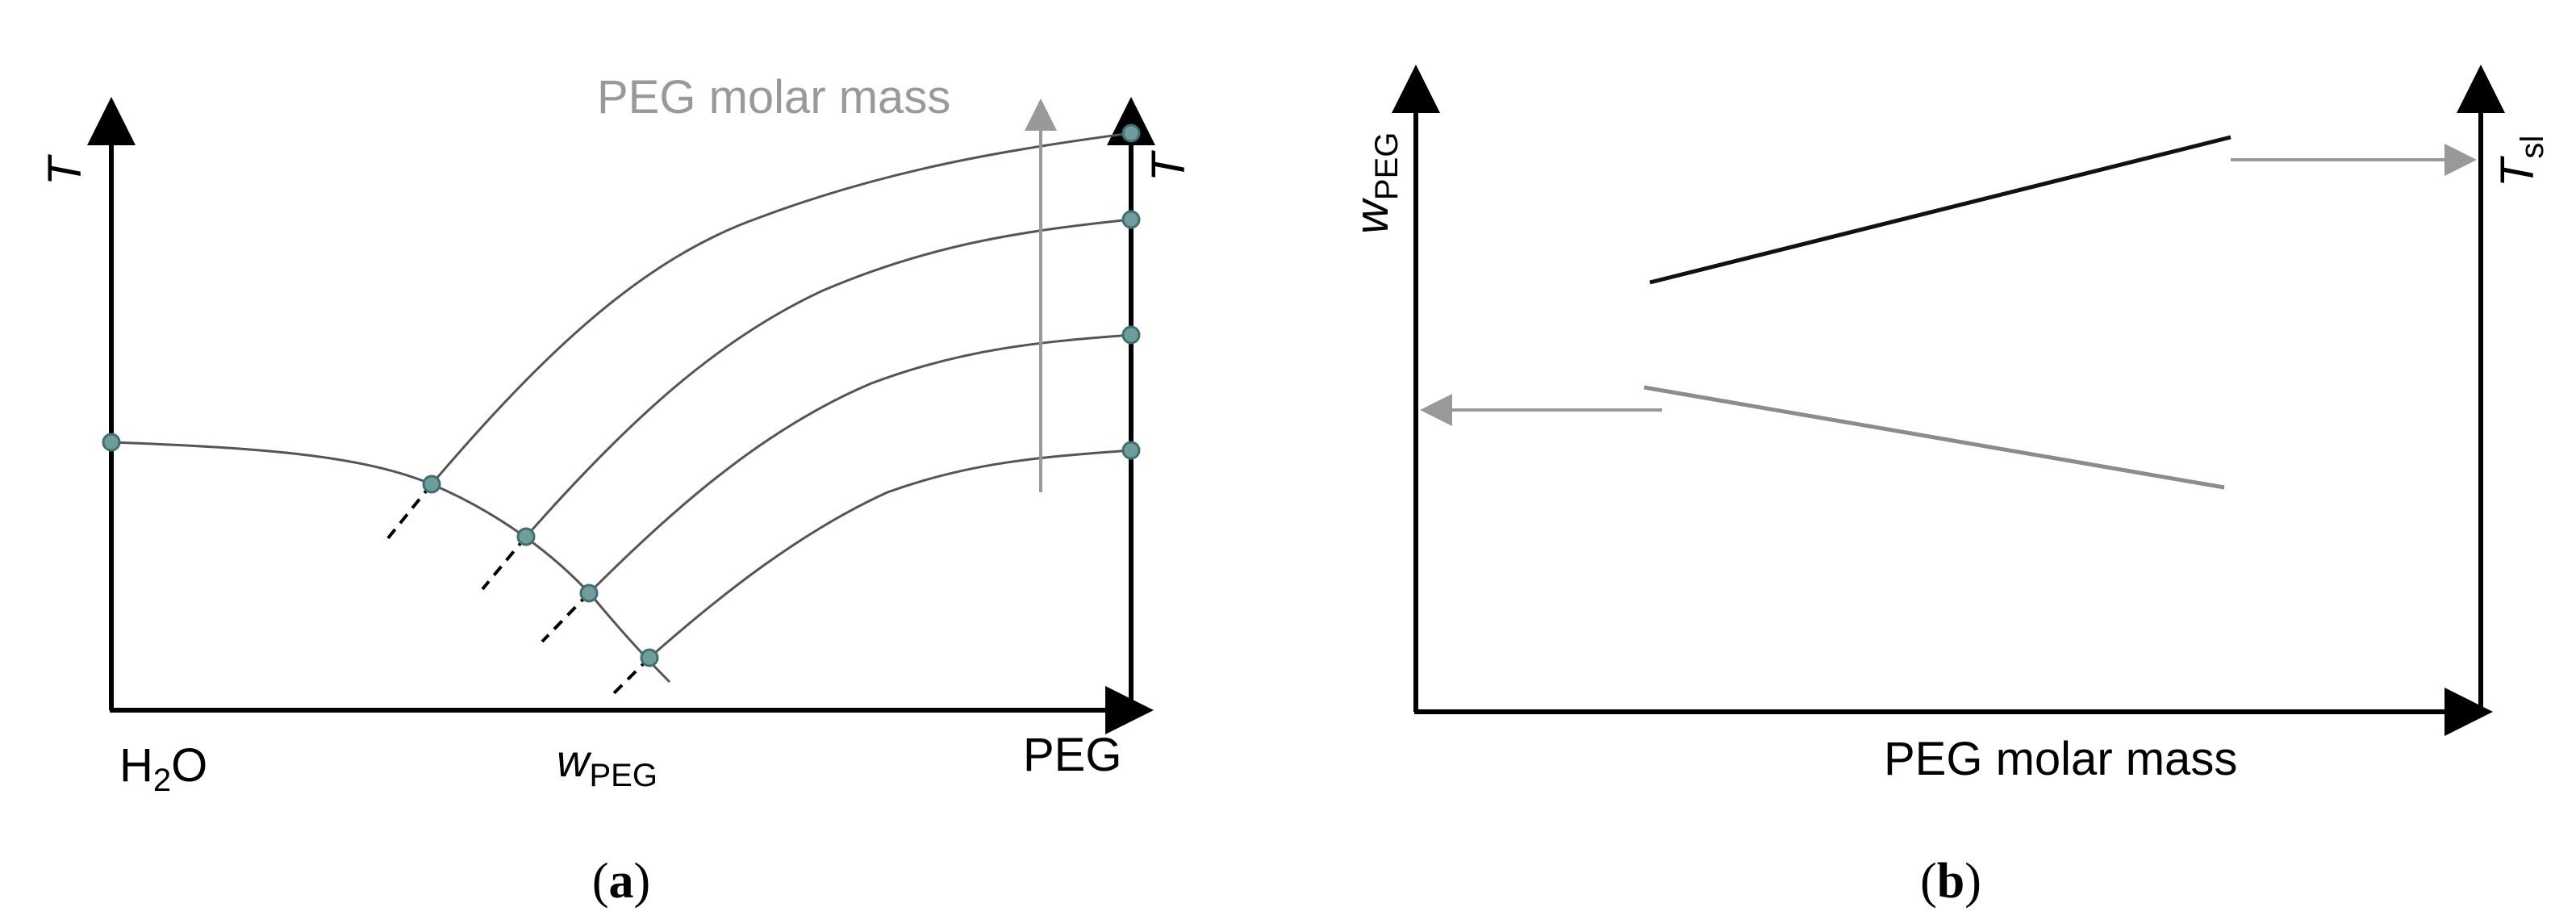  I want to click on panel-a-right-axis-label: T, so click(1169, 166).